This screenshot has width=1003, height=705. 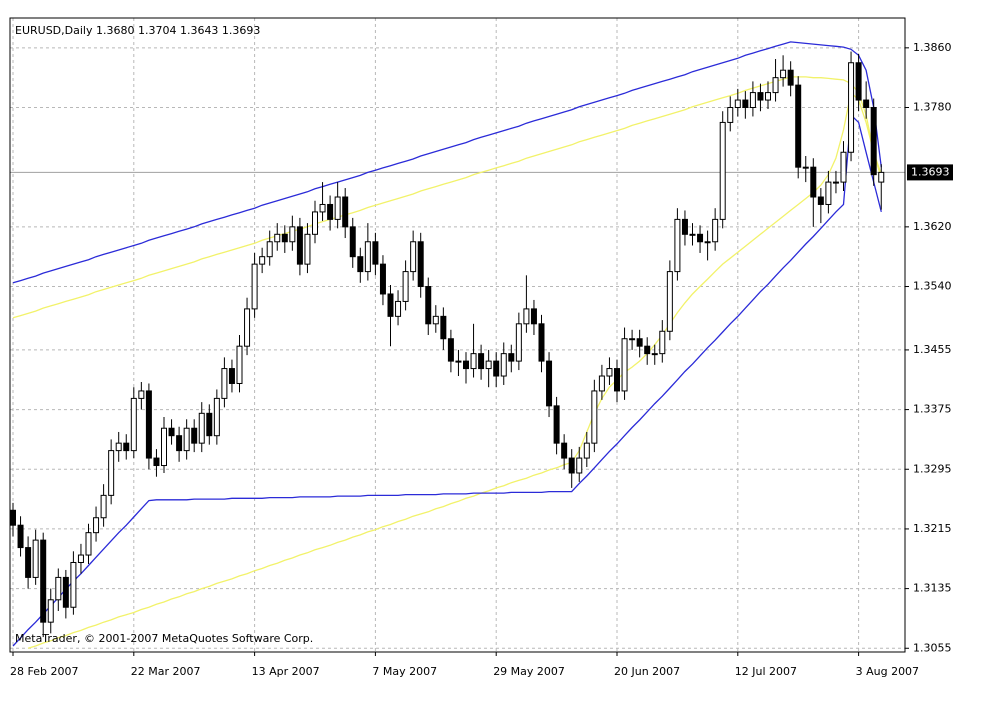 I want to click on y-tick-label: 1.3540, so click(x=932, y=286).